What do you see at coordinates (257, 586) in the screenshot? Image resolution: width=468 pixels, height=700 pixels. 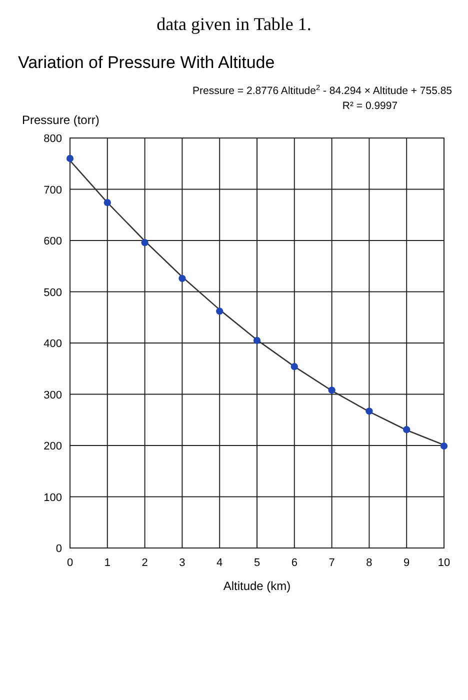 I see `x-axis-title: Altitude (km)` at bounding box center [257, 586].